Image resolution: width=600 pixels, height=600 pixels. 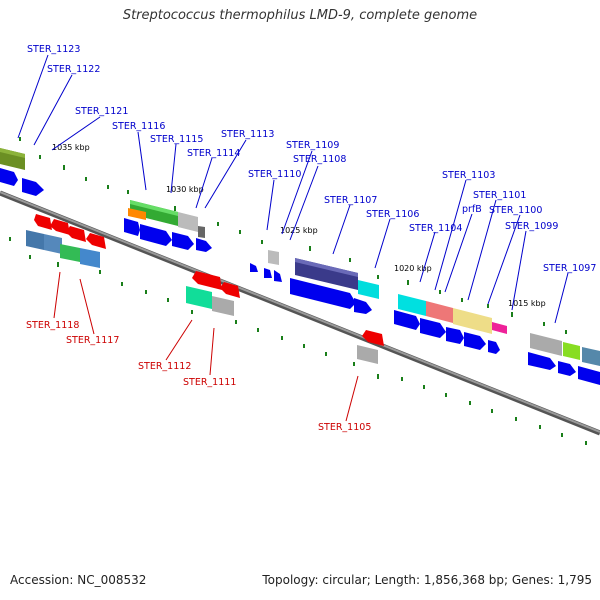 I want to click on lower-gene-boxes, so click(x=202, y=297).